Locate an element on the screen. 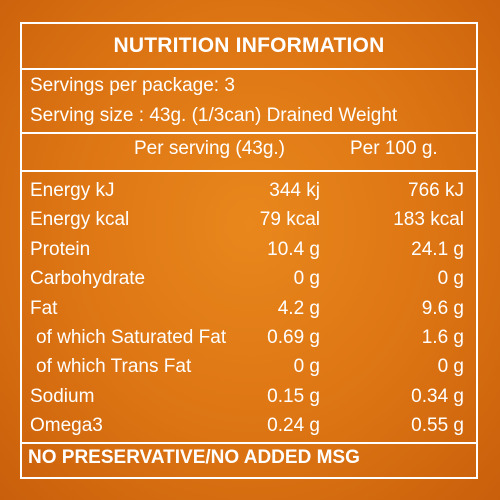 The image size is (500, 500). value-per-serving: 344 kj is located at coordinates (294, 190).